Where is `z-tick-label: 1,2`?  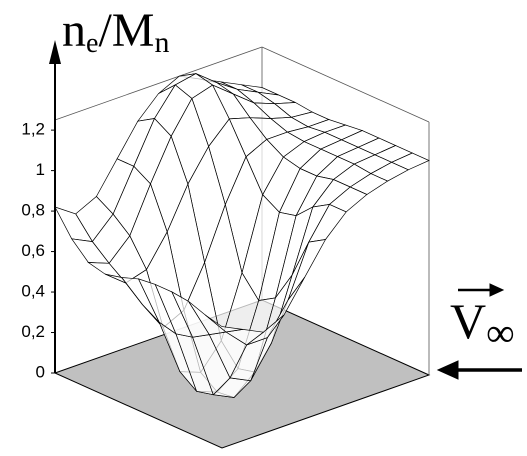 z-tick-label: 1,2 is located at coordinates (33, 129).